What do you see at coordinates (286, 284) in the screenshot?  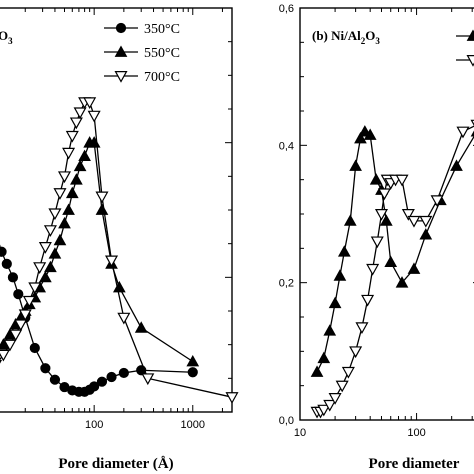 I see `y-tick-label: 0,2` at bounding box center [286, 284].